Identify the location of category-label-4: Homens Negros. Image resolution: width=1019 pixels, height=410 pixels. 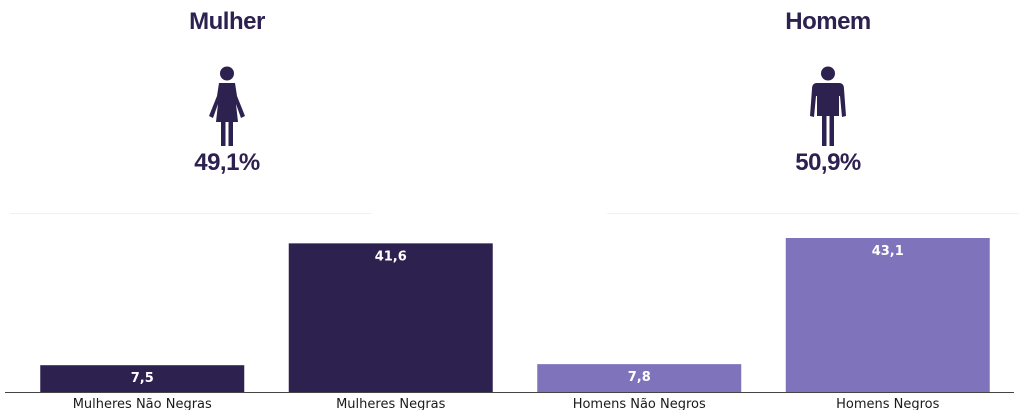
(888, 403).